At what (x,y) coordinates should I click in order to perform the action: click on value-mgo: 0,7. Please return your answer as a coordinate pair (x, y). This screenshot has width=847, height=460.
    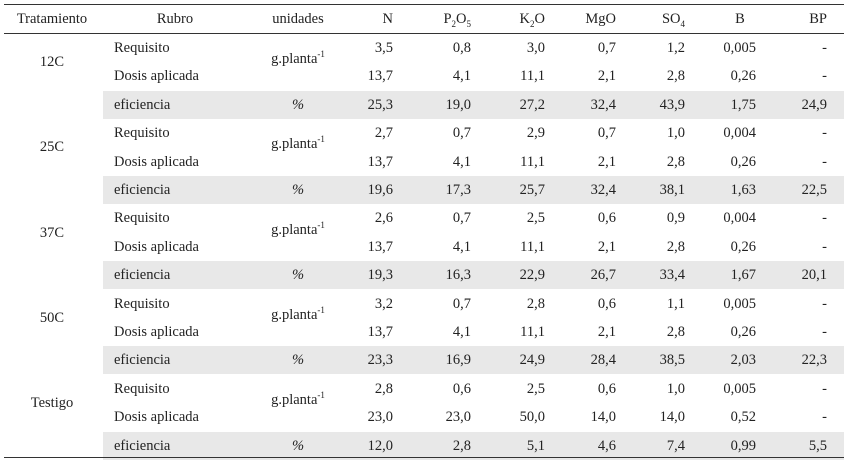
    Looking at the image, I should click on (606, 48).